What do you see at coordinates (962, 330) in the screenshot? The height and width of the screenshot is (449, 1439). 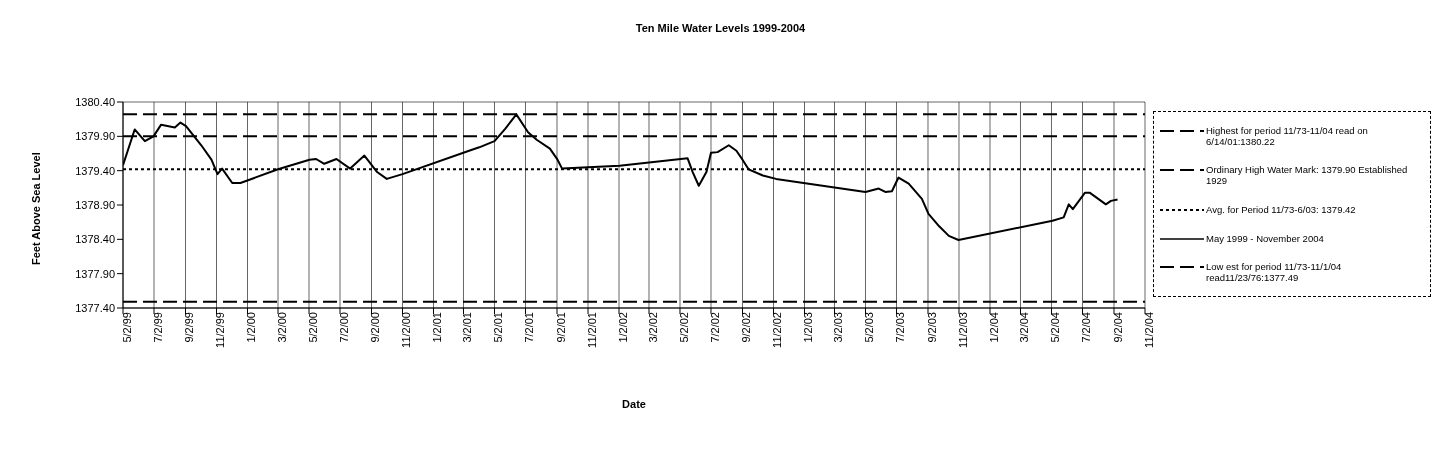 I see `x-tick-label: 11/2/03` at bounding box center [962, 330].